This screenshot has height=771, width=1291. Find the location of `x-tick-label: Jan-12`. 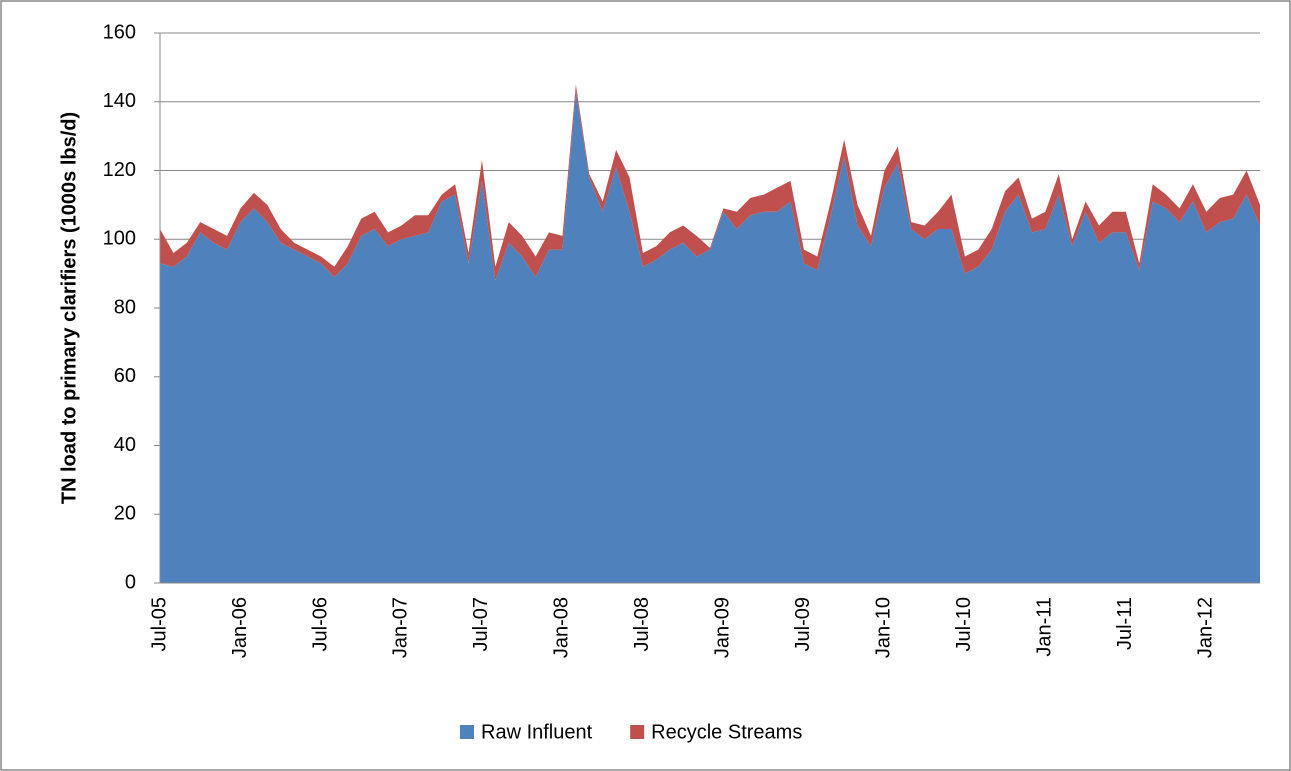

x-tick-label: Jan-12 is located at coordinates (1206, 627).